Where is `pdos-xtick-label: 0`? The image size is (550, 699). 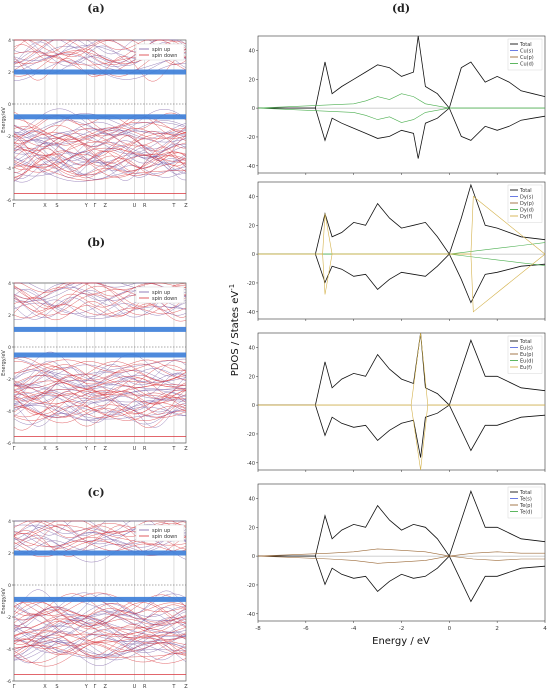 pdos-xtick-label: 0 is located at coordinates (450, 629).